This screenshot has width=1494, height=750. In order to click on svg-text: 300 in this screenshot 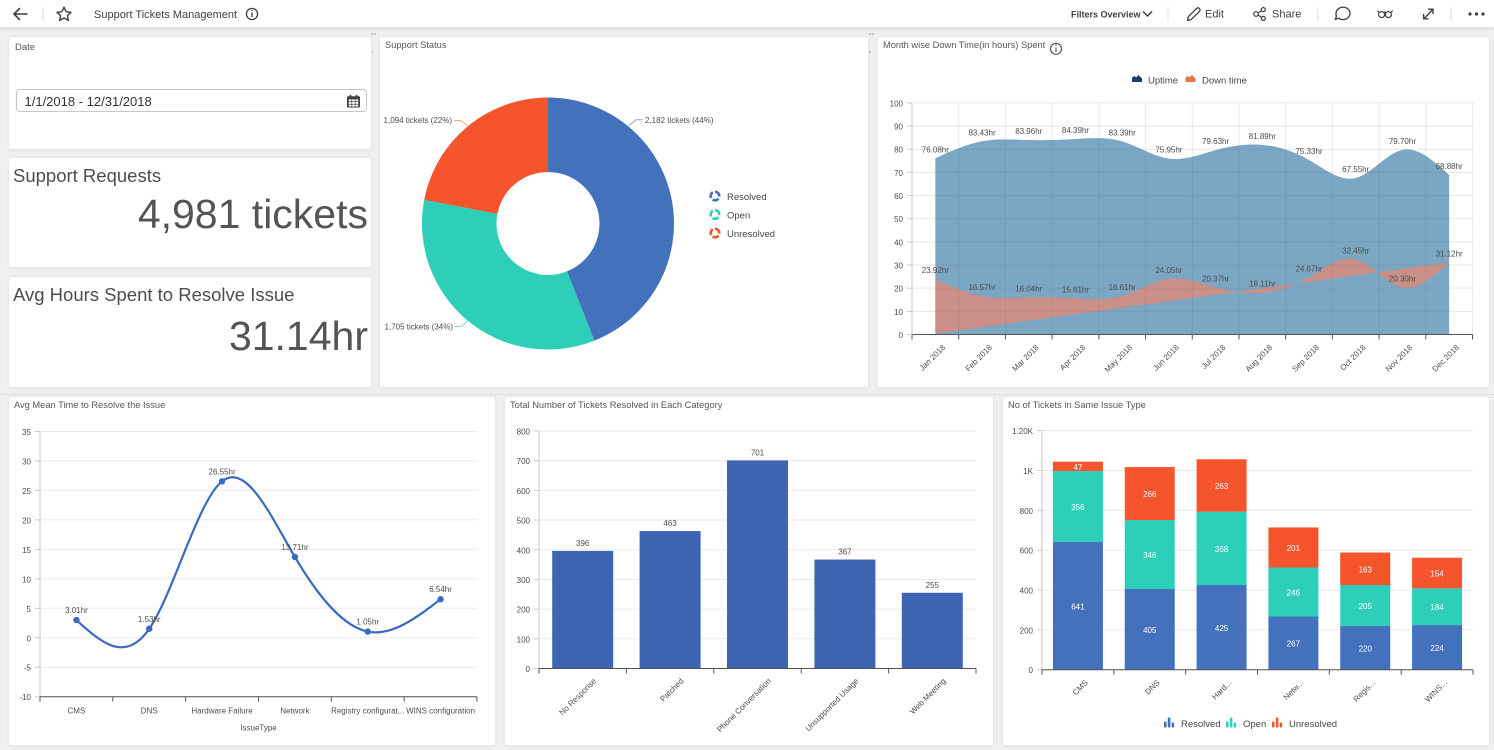, I will do `click(524, 580)`.